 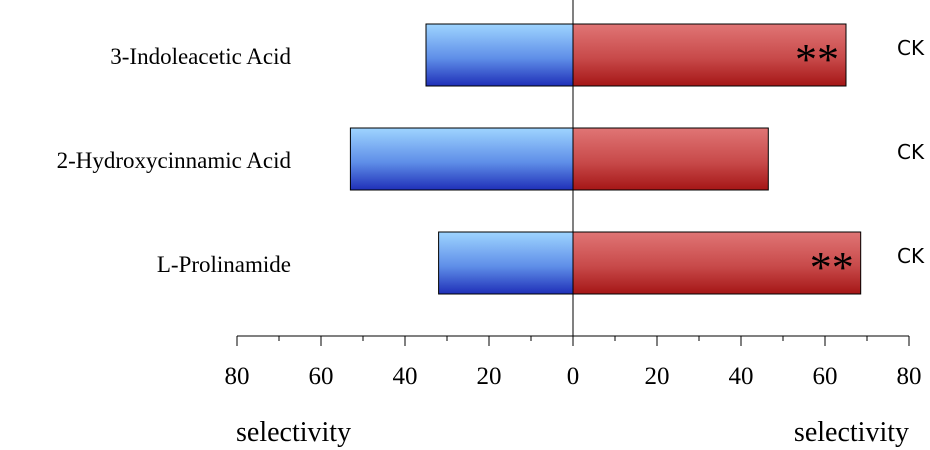 I want to click on tick-label: 0, so click(x=573, y=376).